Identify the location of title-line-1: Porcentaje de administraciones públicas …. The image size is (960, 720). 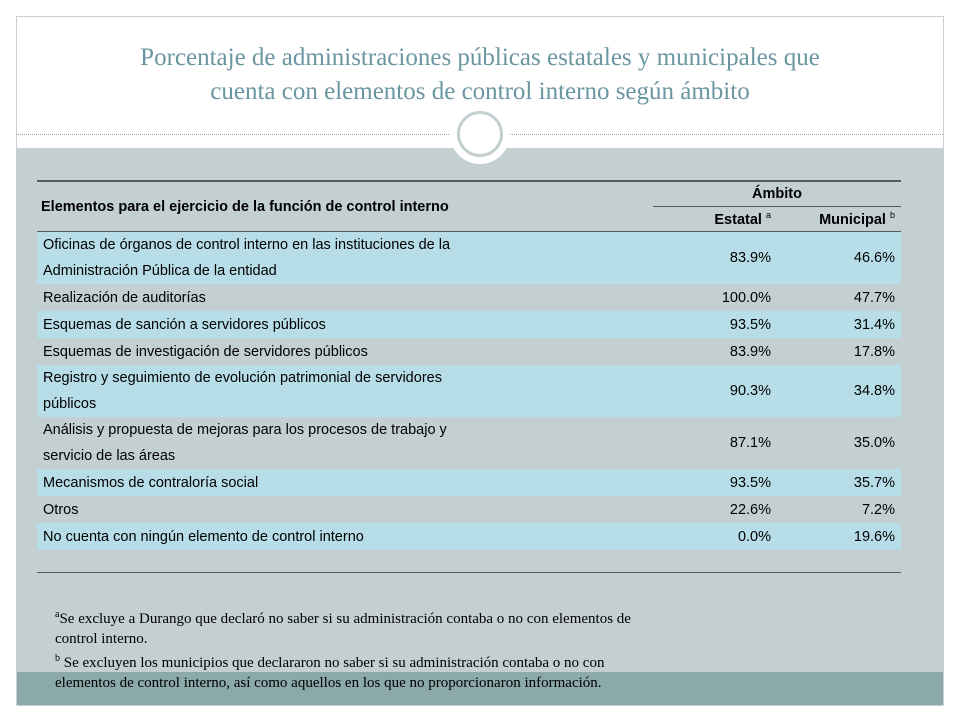
(480, 57).